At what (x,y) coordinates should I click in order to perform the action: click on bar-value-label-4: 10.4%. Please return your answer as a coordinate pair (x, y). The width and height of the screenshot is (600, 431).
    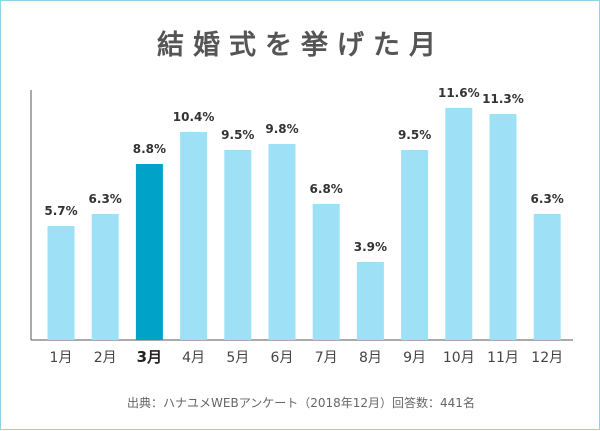
    Looking at the image, I should click on (194, 117).